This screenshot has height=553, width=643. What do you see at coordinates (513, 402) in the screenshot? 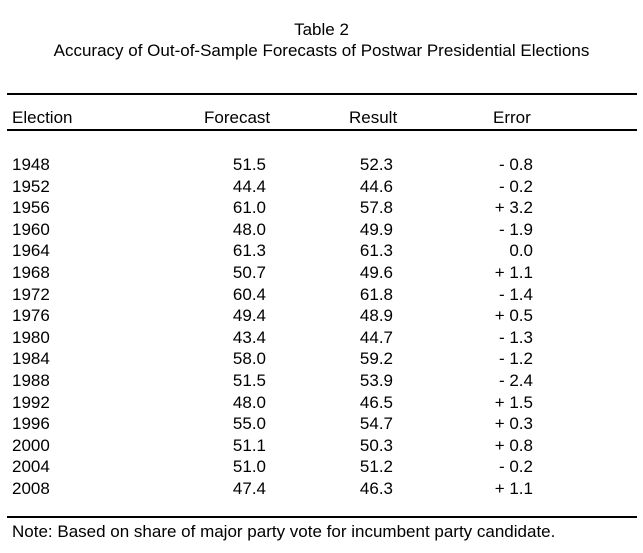
I see `cell-error: + 1.5` at bounding box center [513, 402].